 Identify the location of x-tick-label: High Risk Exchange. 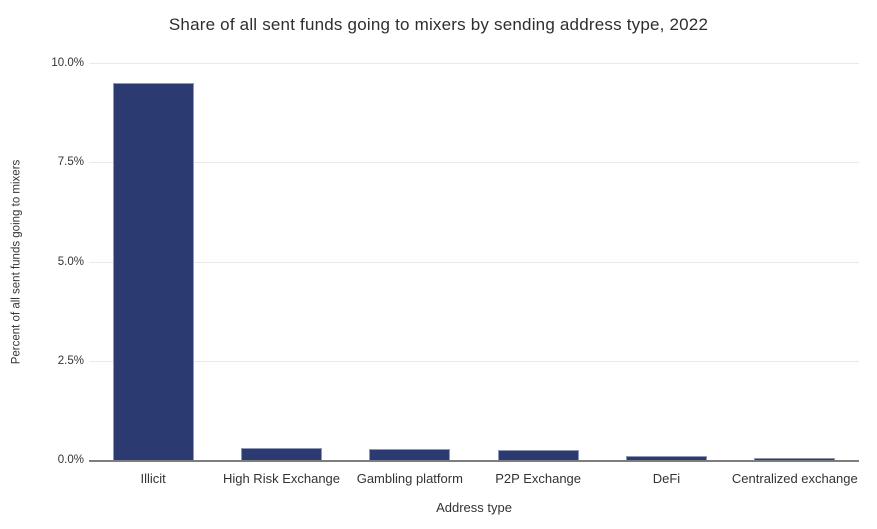
(281, 478).